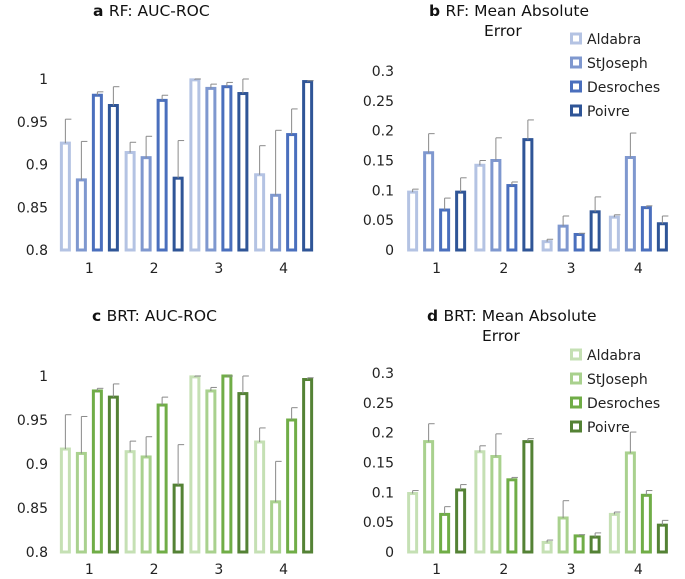  Describe the element at coordinates (378, 102) in the screenshot. I see `y-tick-label: 0.25` at that location.